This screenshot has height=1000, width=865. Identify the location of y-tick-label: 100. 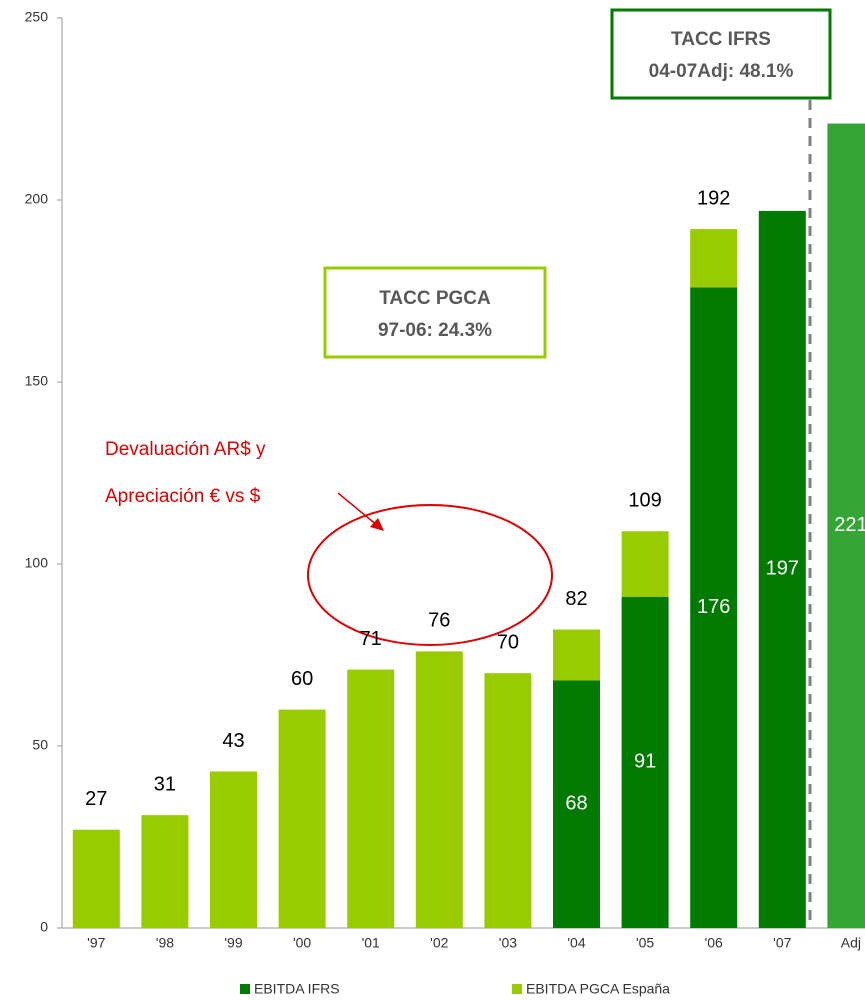
(37, 563).